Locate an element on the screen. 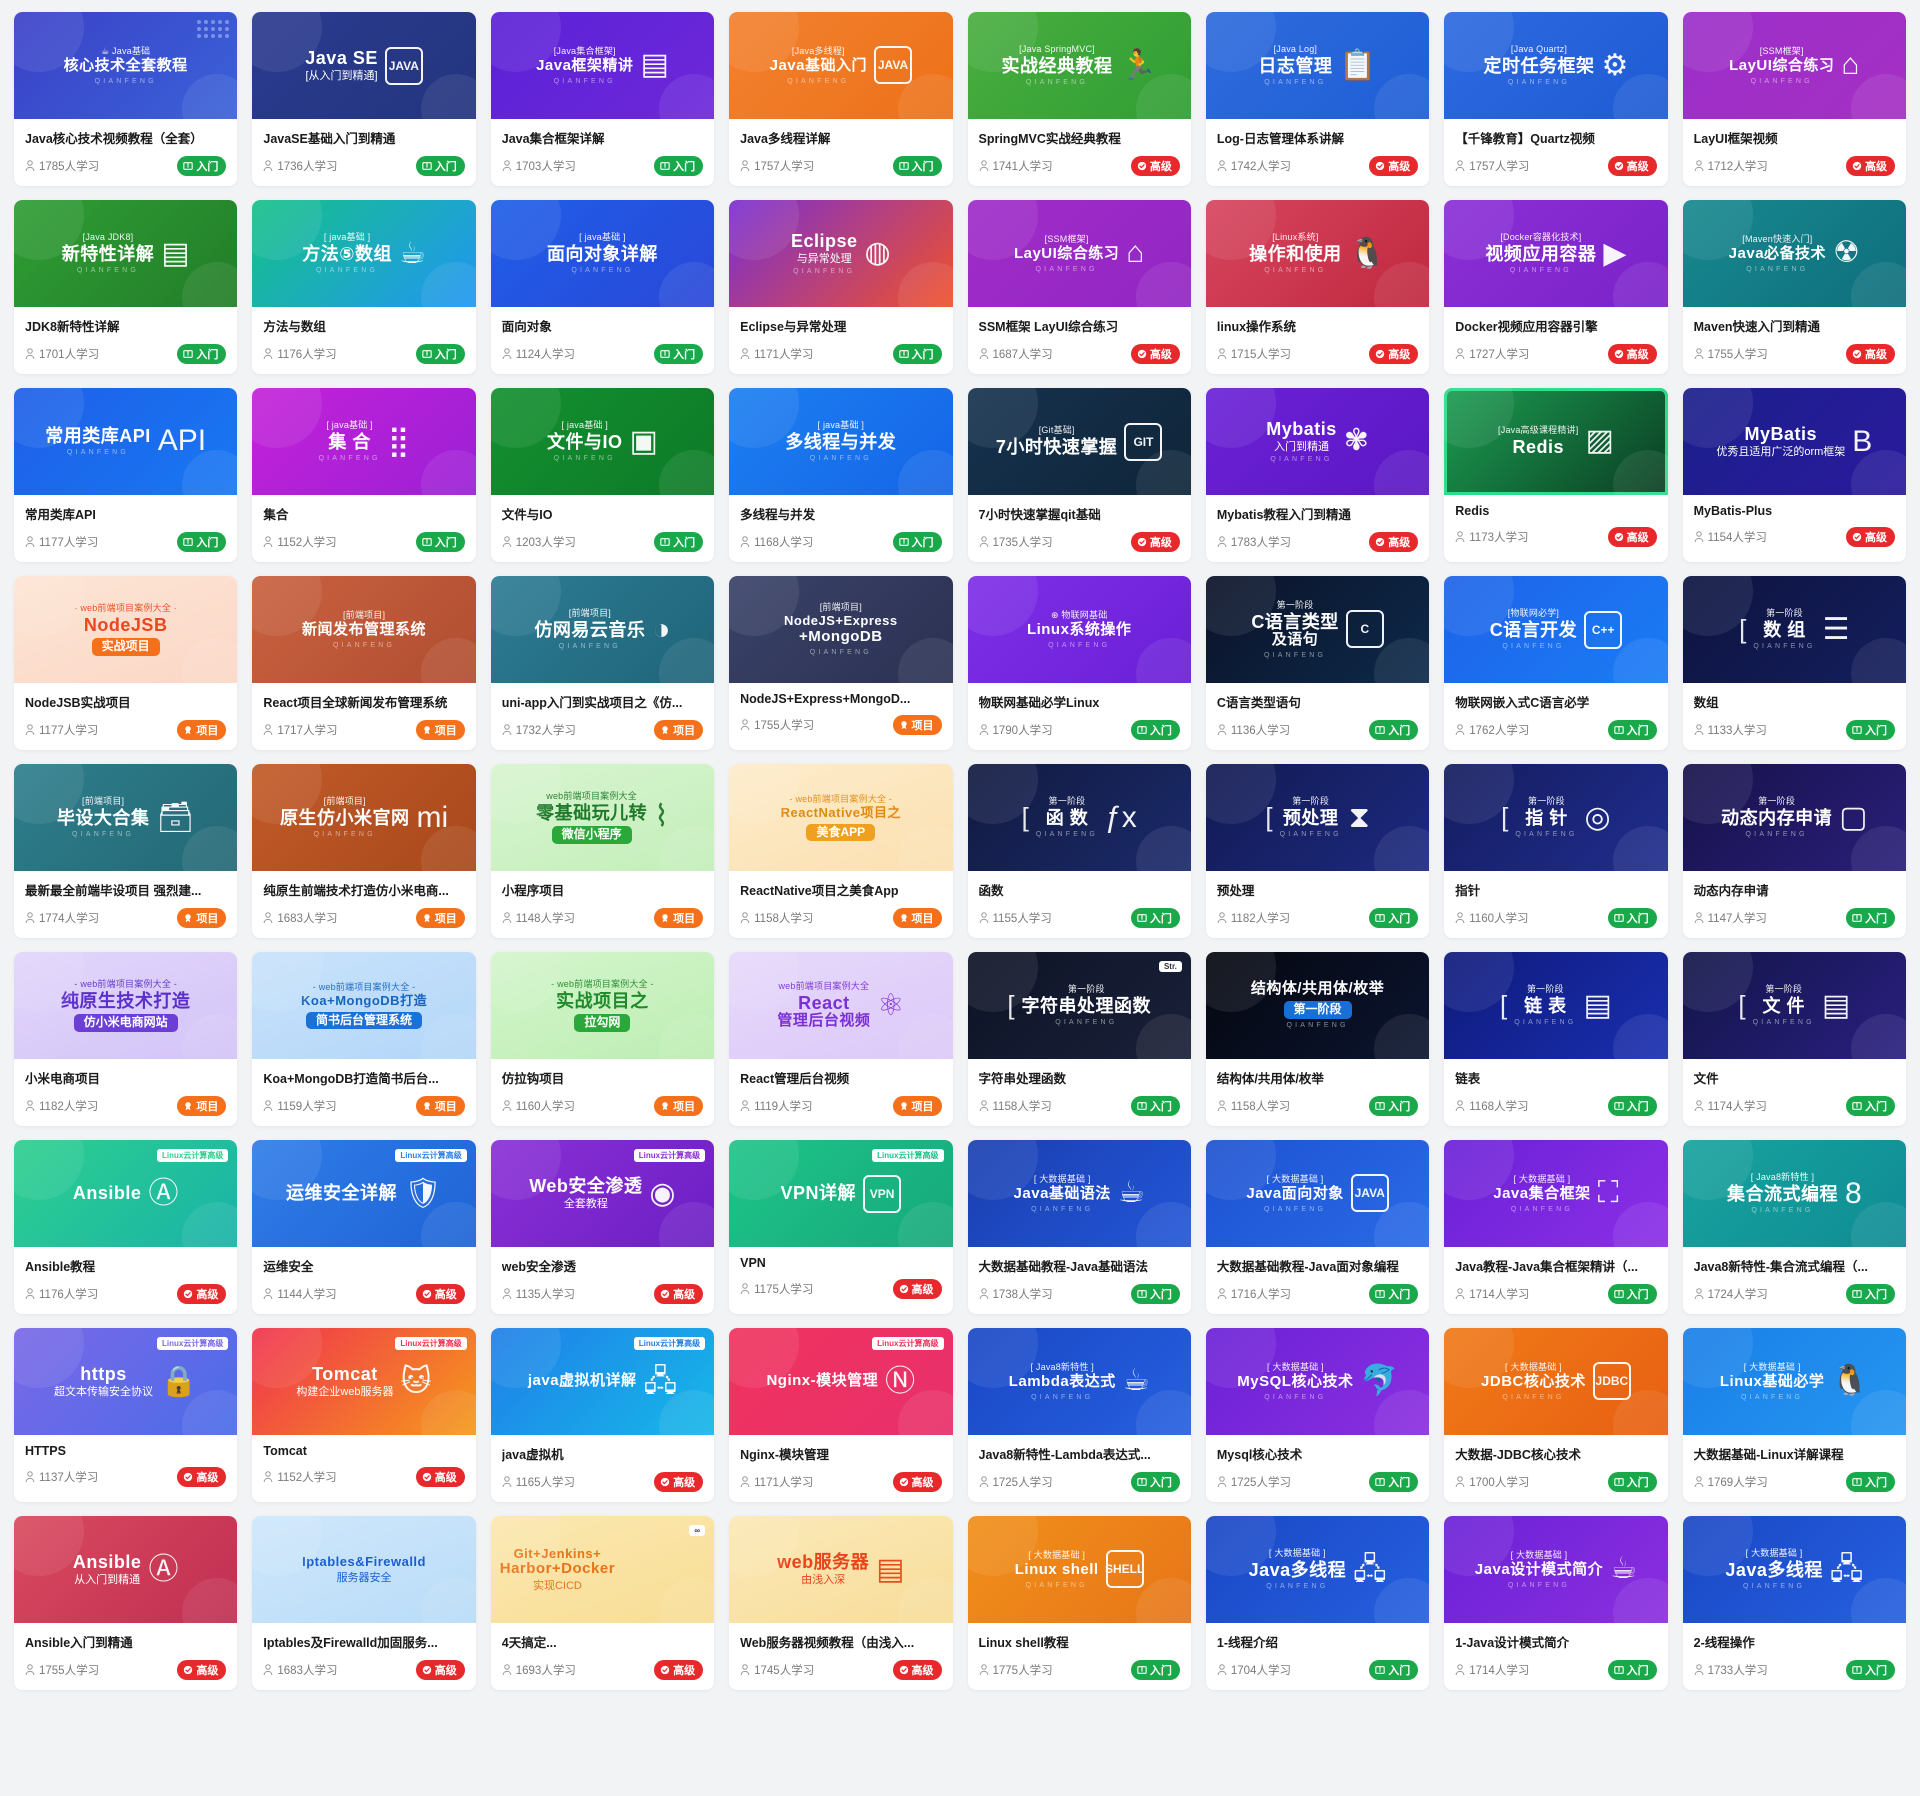 Image resolution: width=1920 pixels, height=1796 pixels. course-title: Eclipse与异常处理 is located at coordinates (793, 327).